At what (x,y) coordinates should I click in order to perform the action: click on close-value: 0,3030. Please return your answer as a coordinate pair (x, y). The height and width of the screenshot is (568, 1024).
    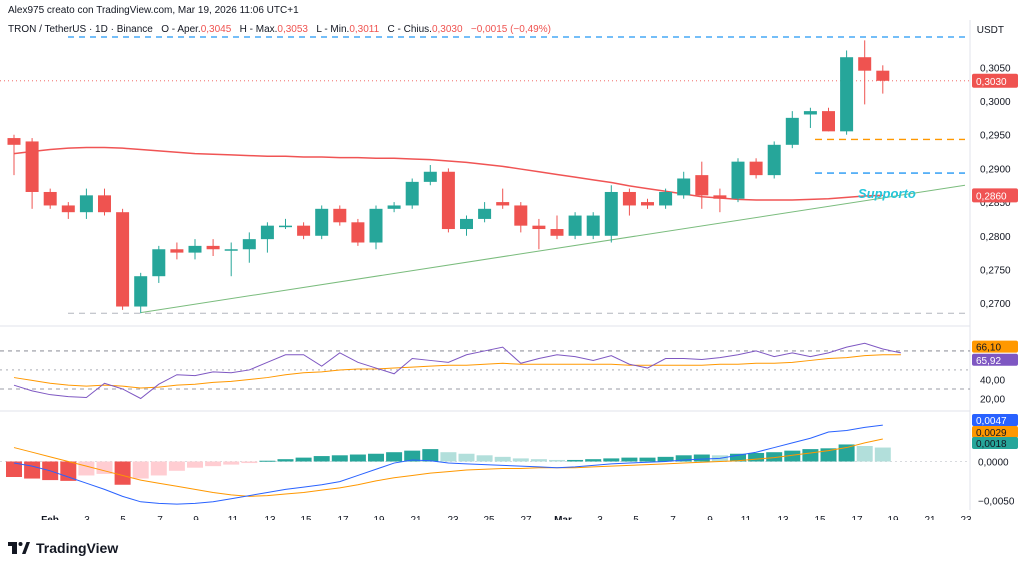
    Looking at the image, I should click on (447, 29).